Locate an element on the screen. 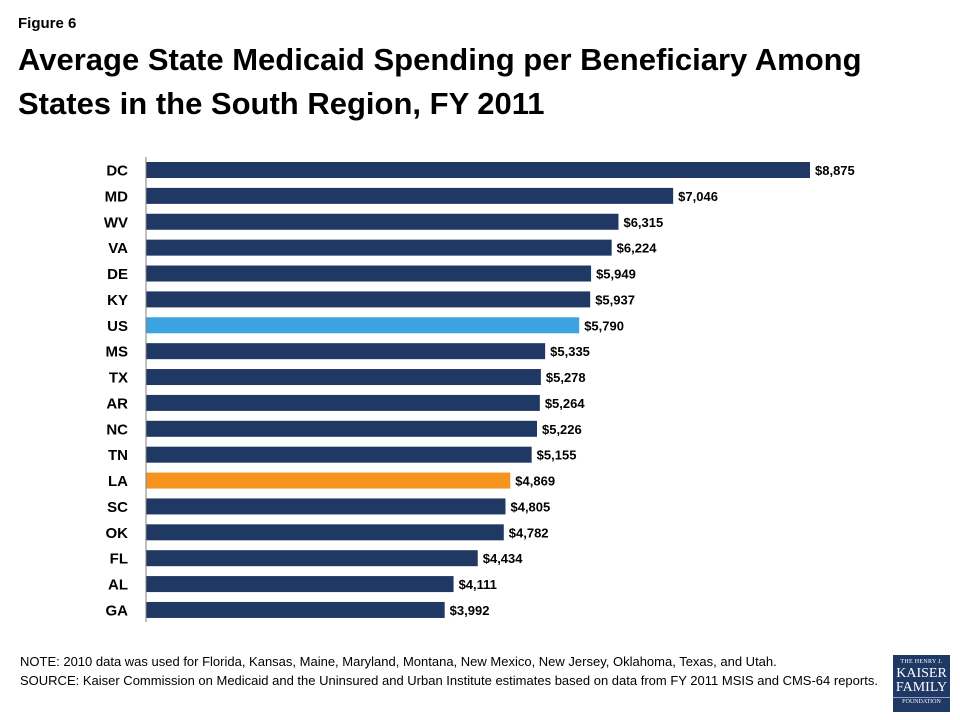 Image resolution: width=960 pixels, height=720 pixels. bar-de is located at coordinates (369, 273).